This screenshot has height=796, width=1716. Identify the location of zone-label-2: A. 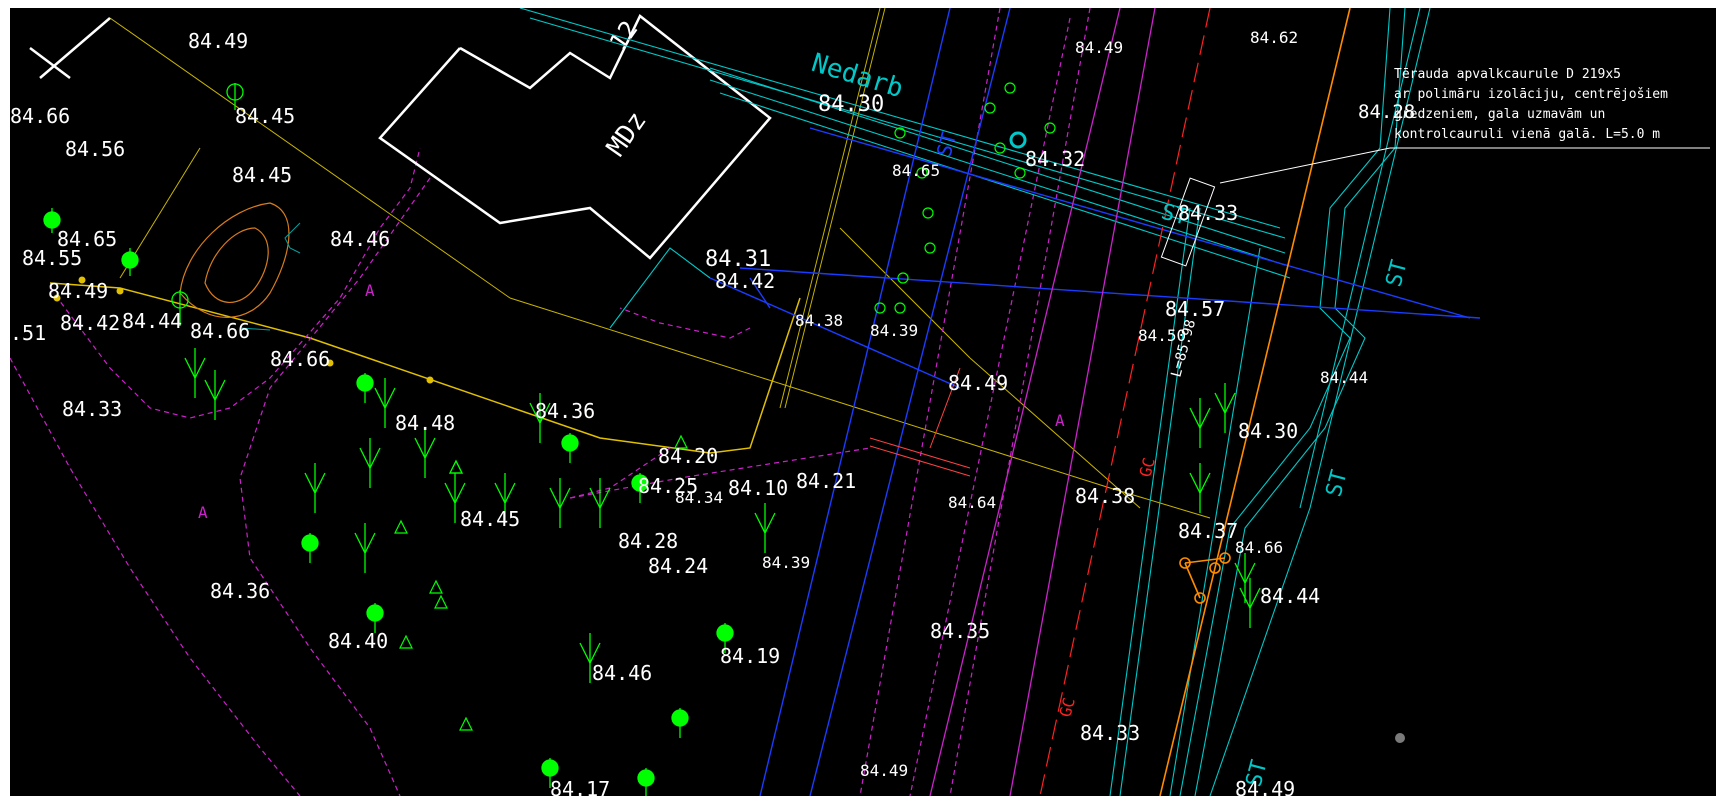
(203, 512).